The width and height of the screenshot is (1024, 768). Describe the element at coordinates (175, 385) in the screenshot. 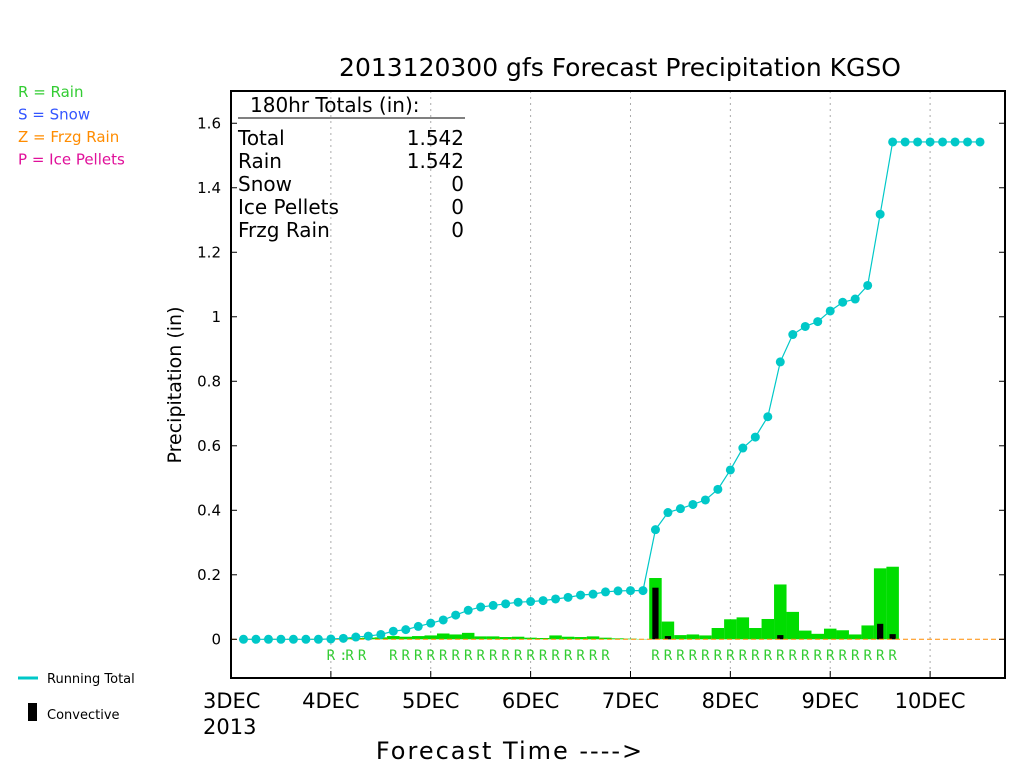

I see `y-axis-label: Precipitation (in)` at that location.